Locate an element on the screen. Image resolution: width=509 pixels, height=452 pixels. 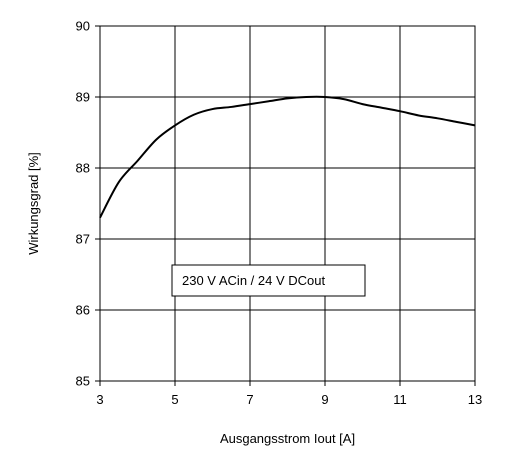
y-tick-label: 89 is located at coordinates (83, 97).